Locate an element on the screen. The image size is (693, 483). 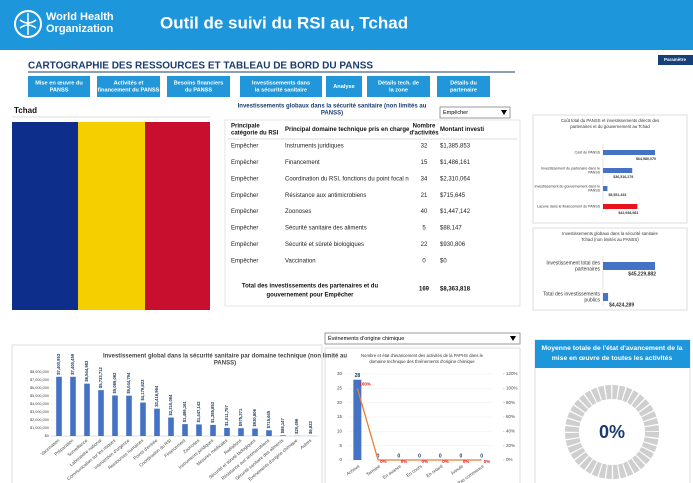
value-label: $4,179,823 is located at coordinates (142, 390).